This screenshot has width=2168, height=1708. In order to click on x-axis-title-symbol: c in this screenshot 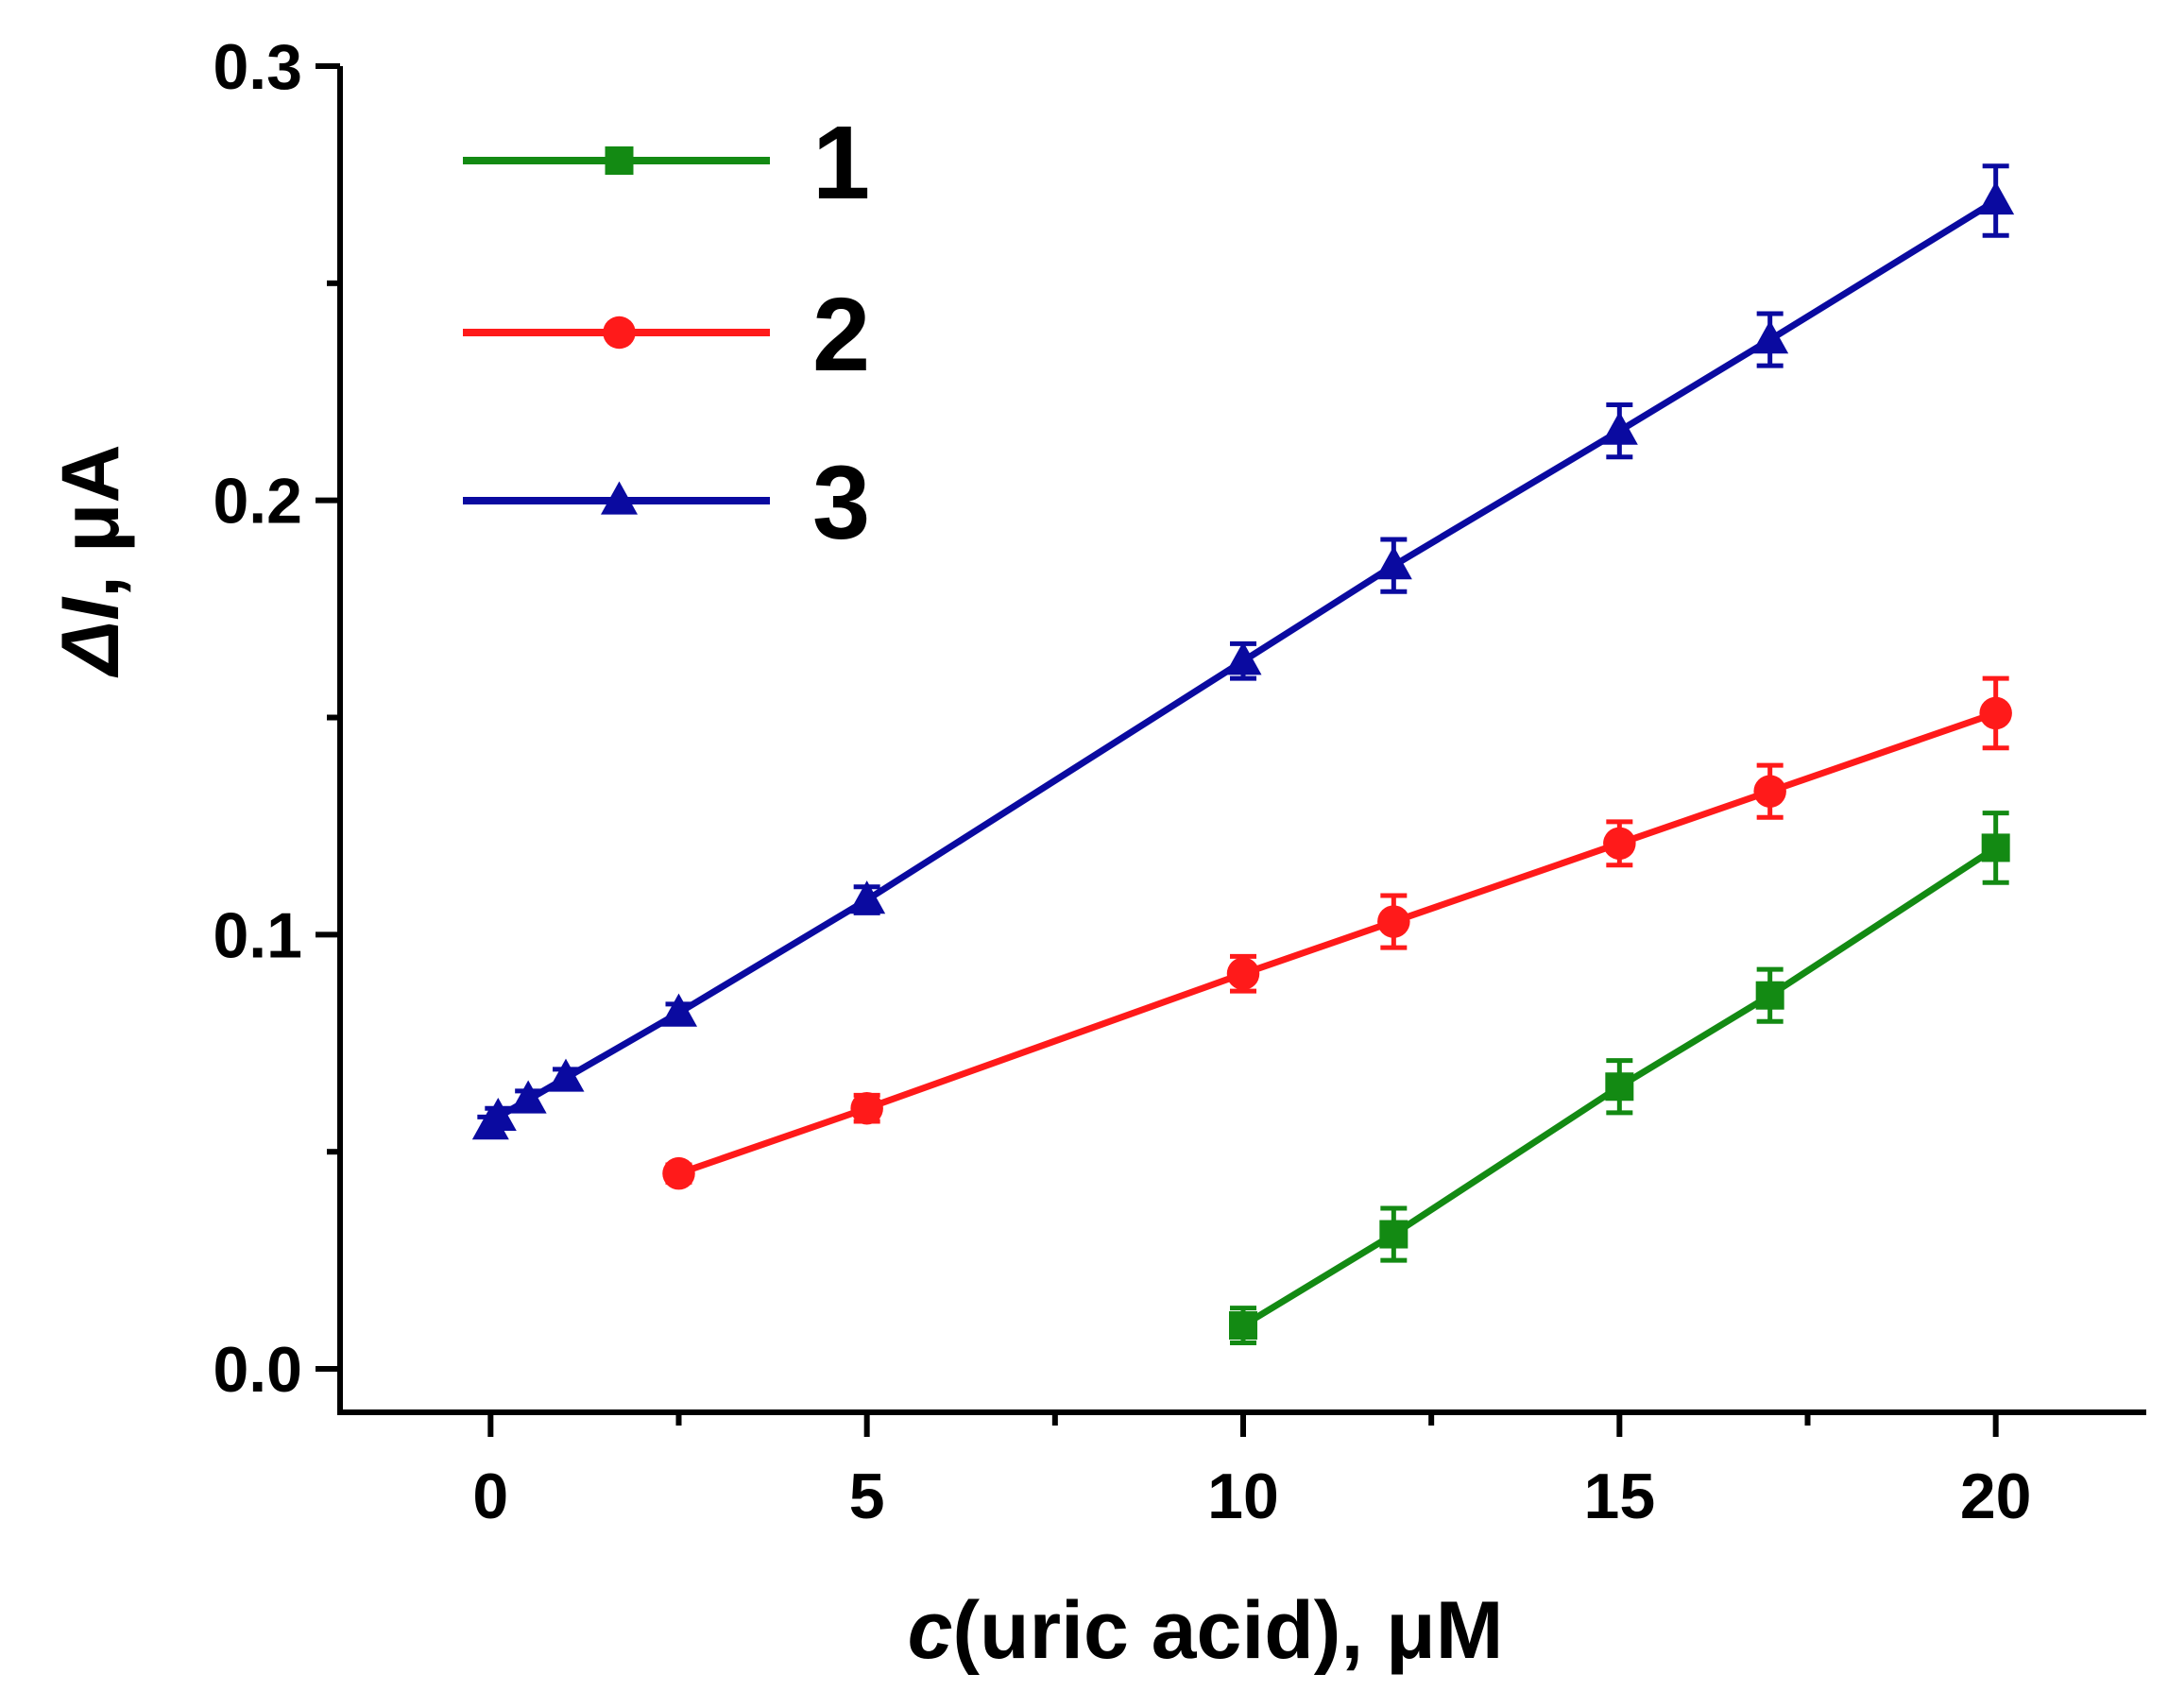, I will do `click(930, 1630)`.